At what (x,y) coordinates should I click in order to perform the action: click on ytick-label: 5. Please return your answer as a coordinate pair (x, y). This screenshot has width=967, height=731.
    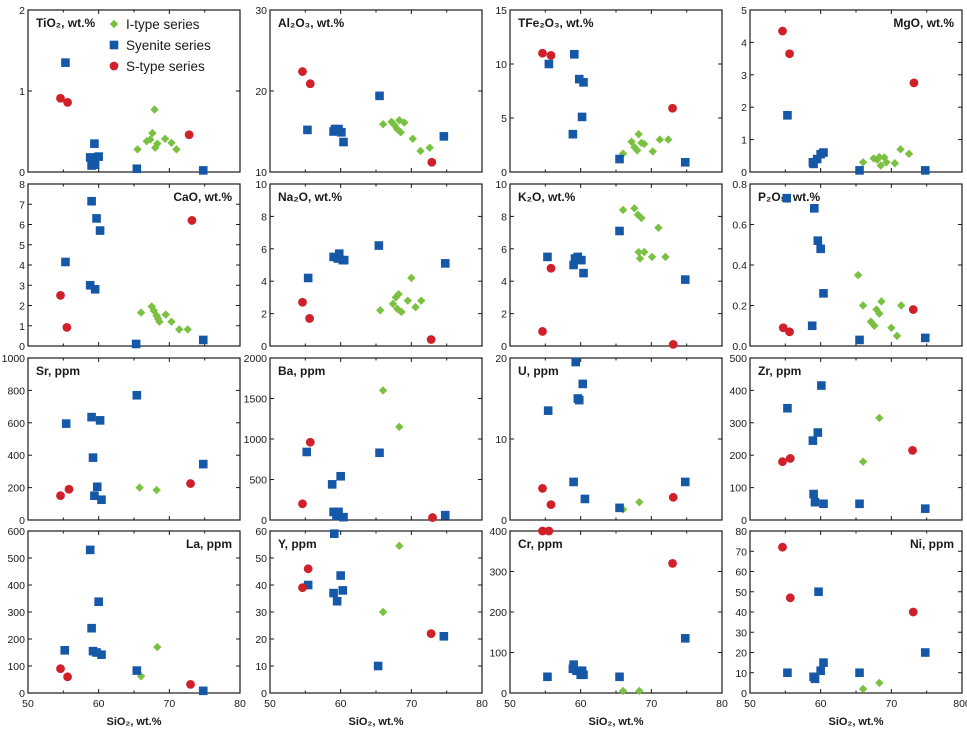
    Looking at the image, I should click on (744, 11).